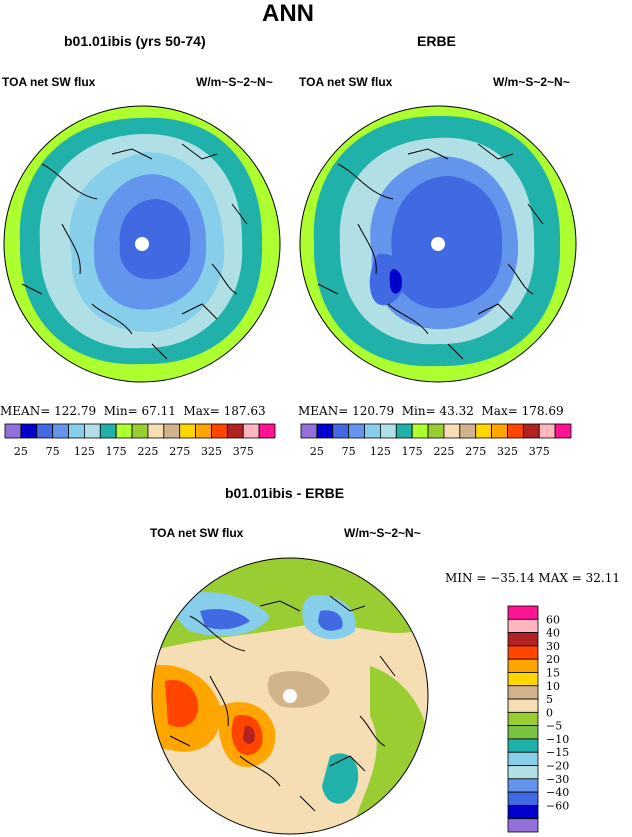  Describe the element at coordinates (197, 533) in the screenshot. I see `diff-variable-label: TOA net SW flux` at that location.